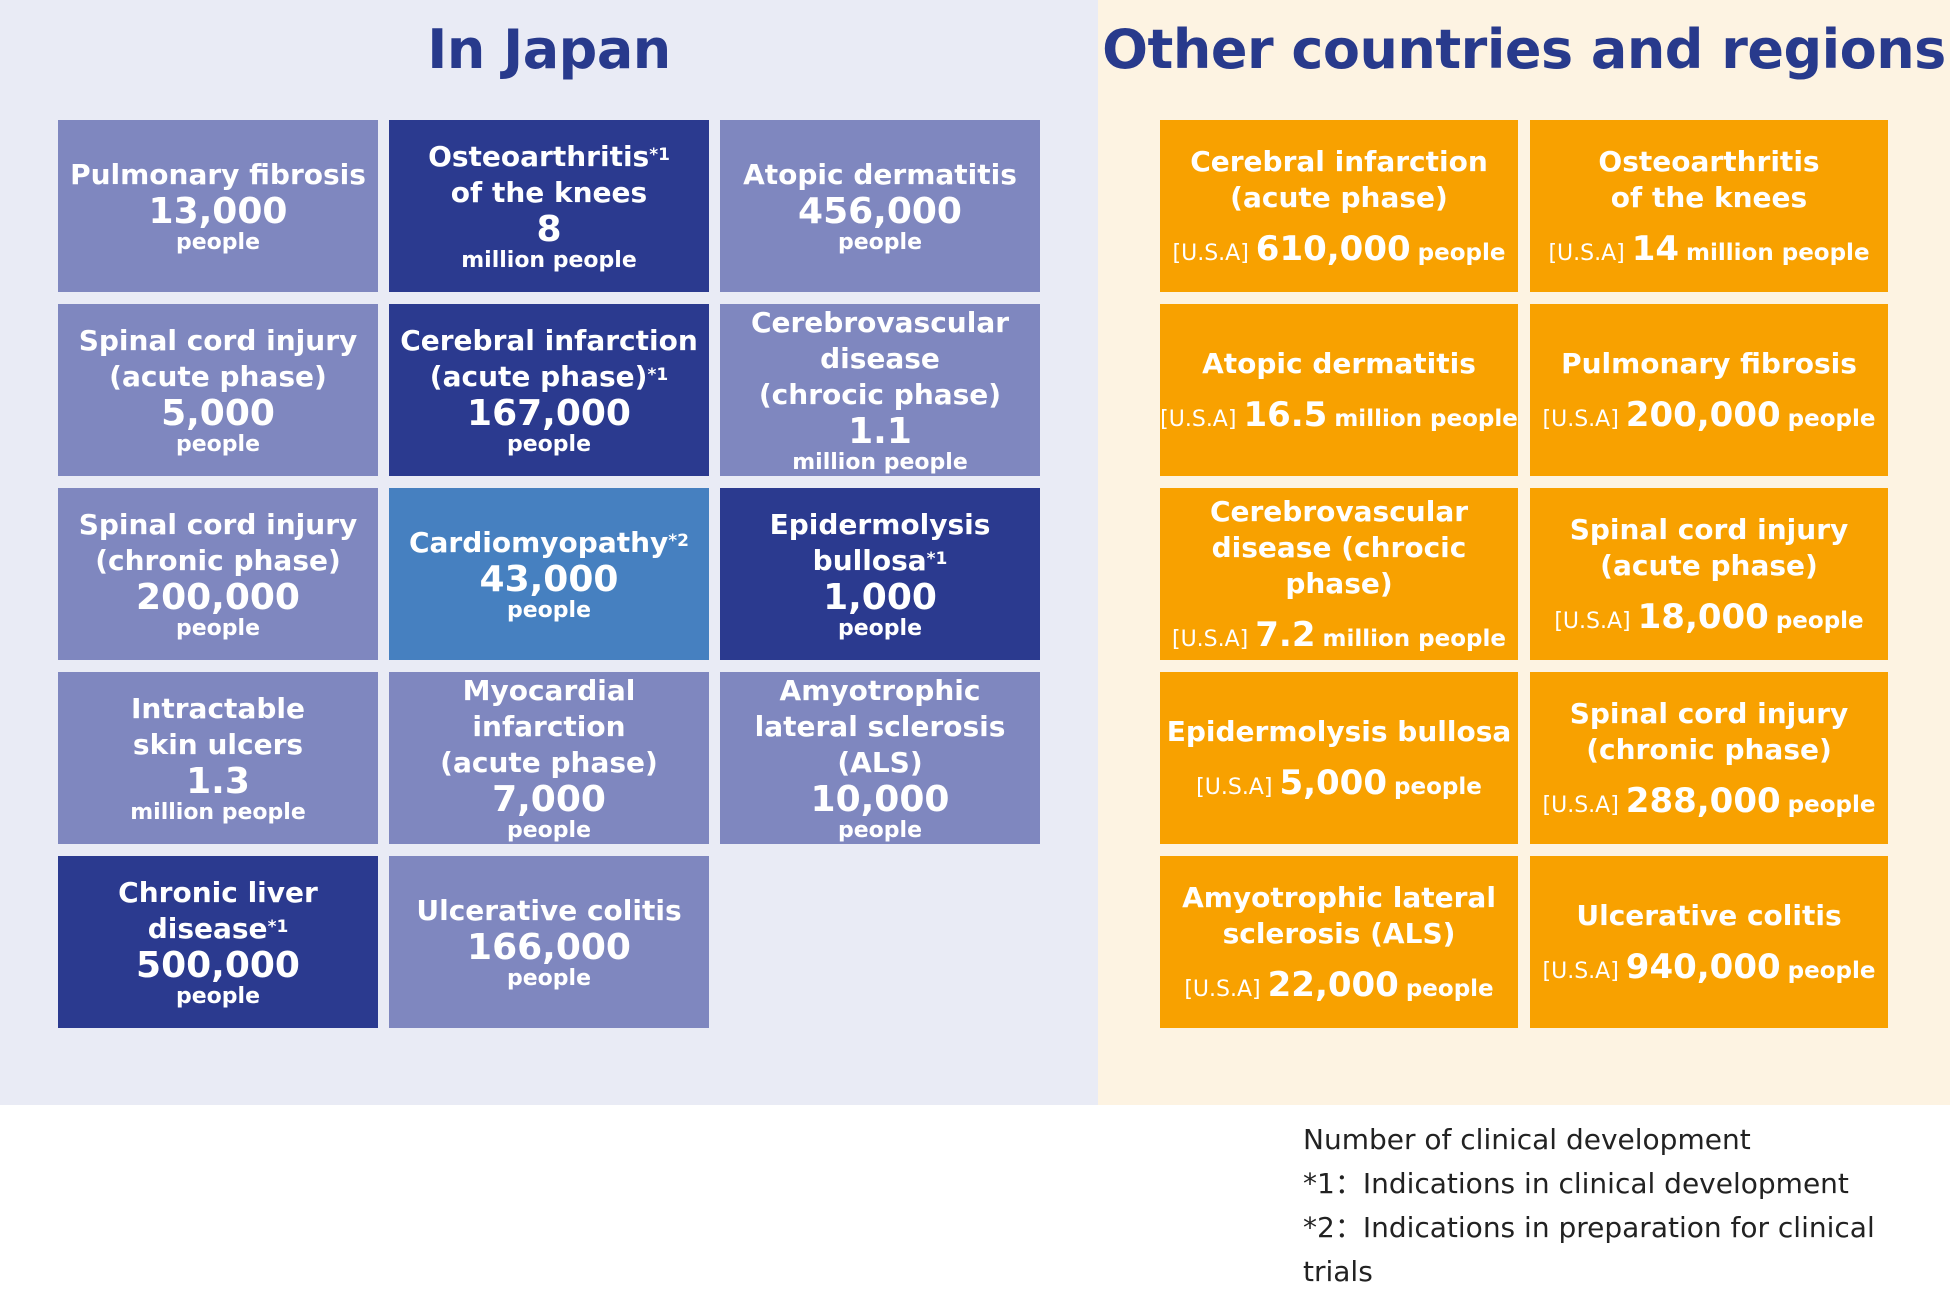 The height and width of the screenshot is (1294, 1950). I want to click on usa-stat: [U.S.A] 14 million people, so click(1708, 249).